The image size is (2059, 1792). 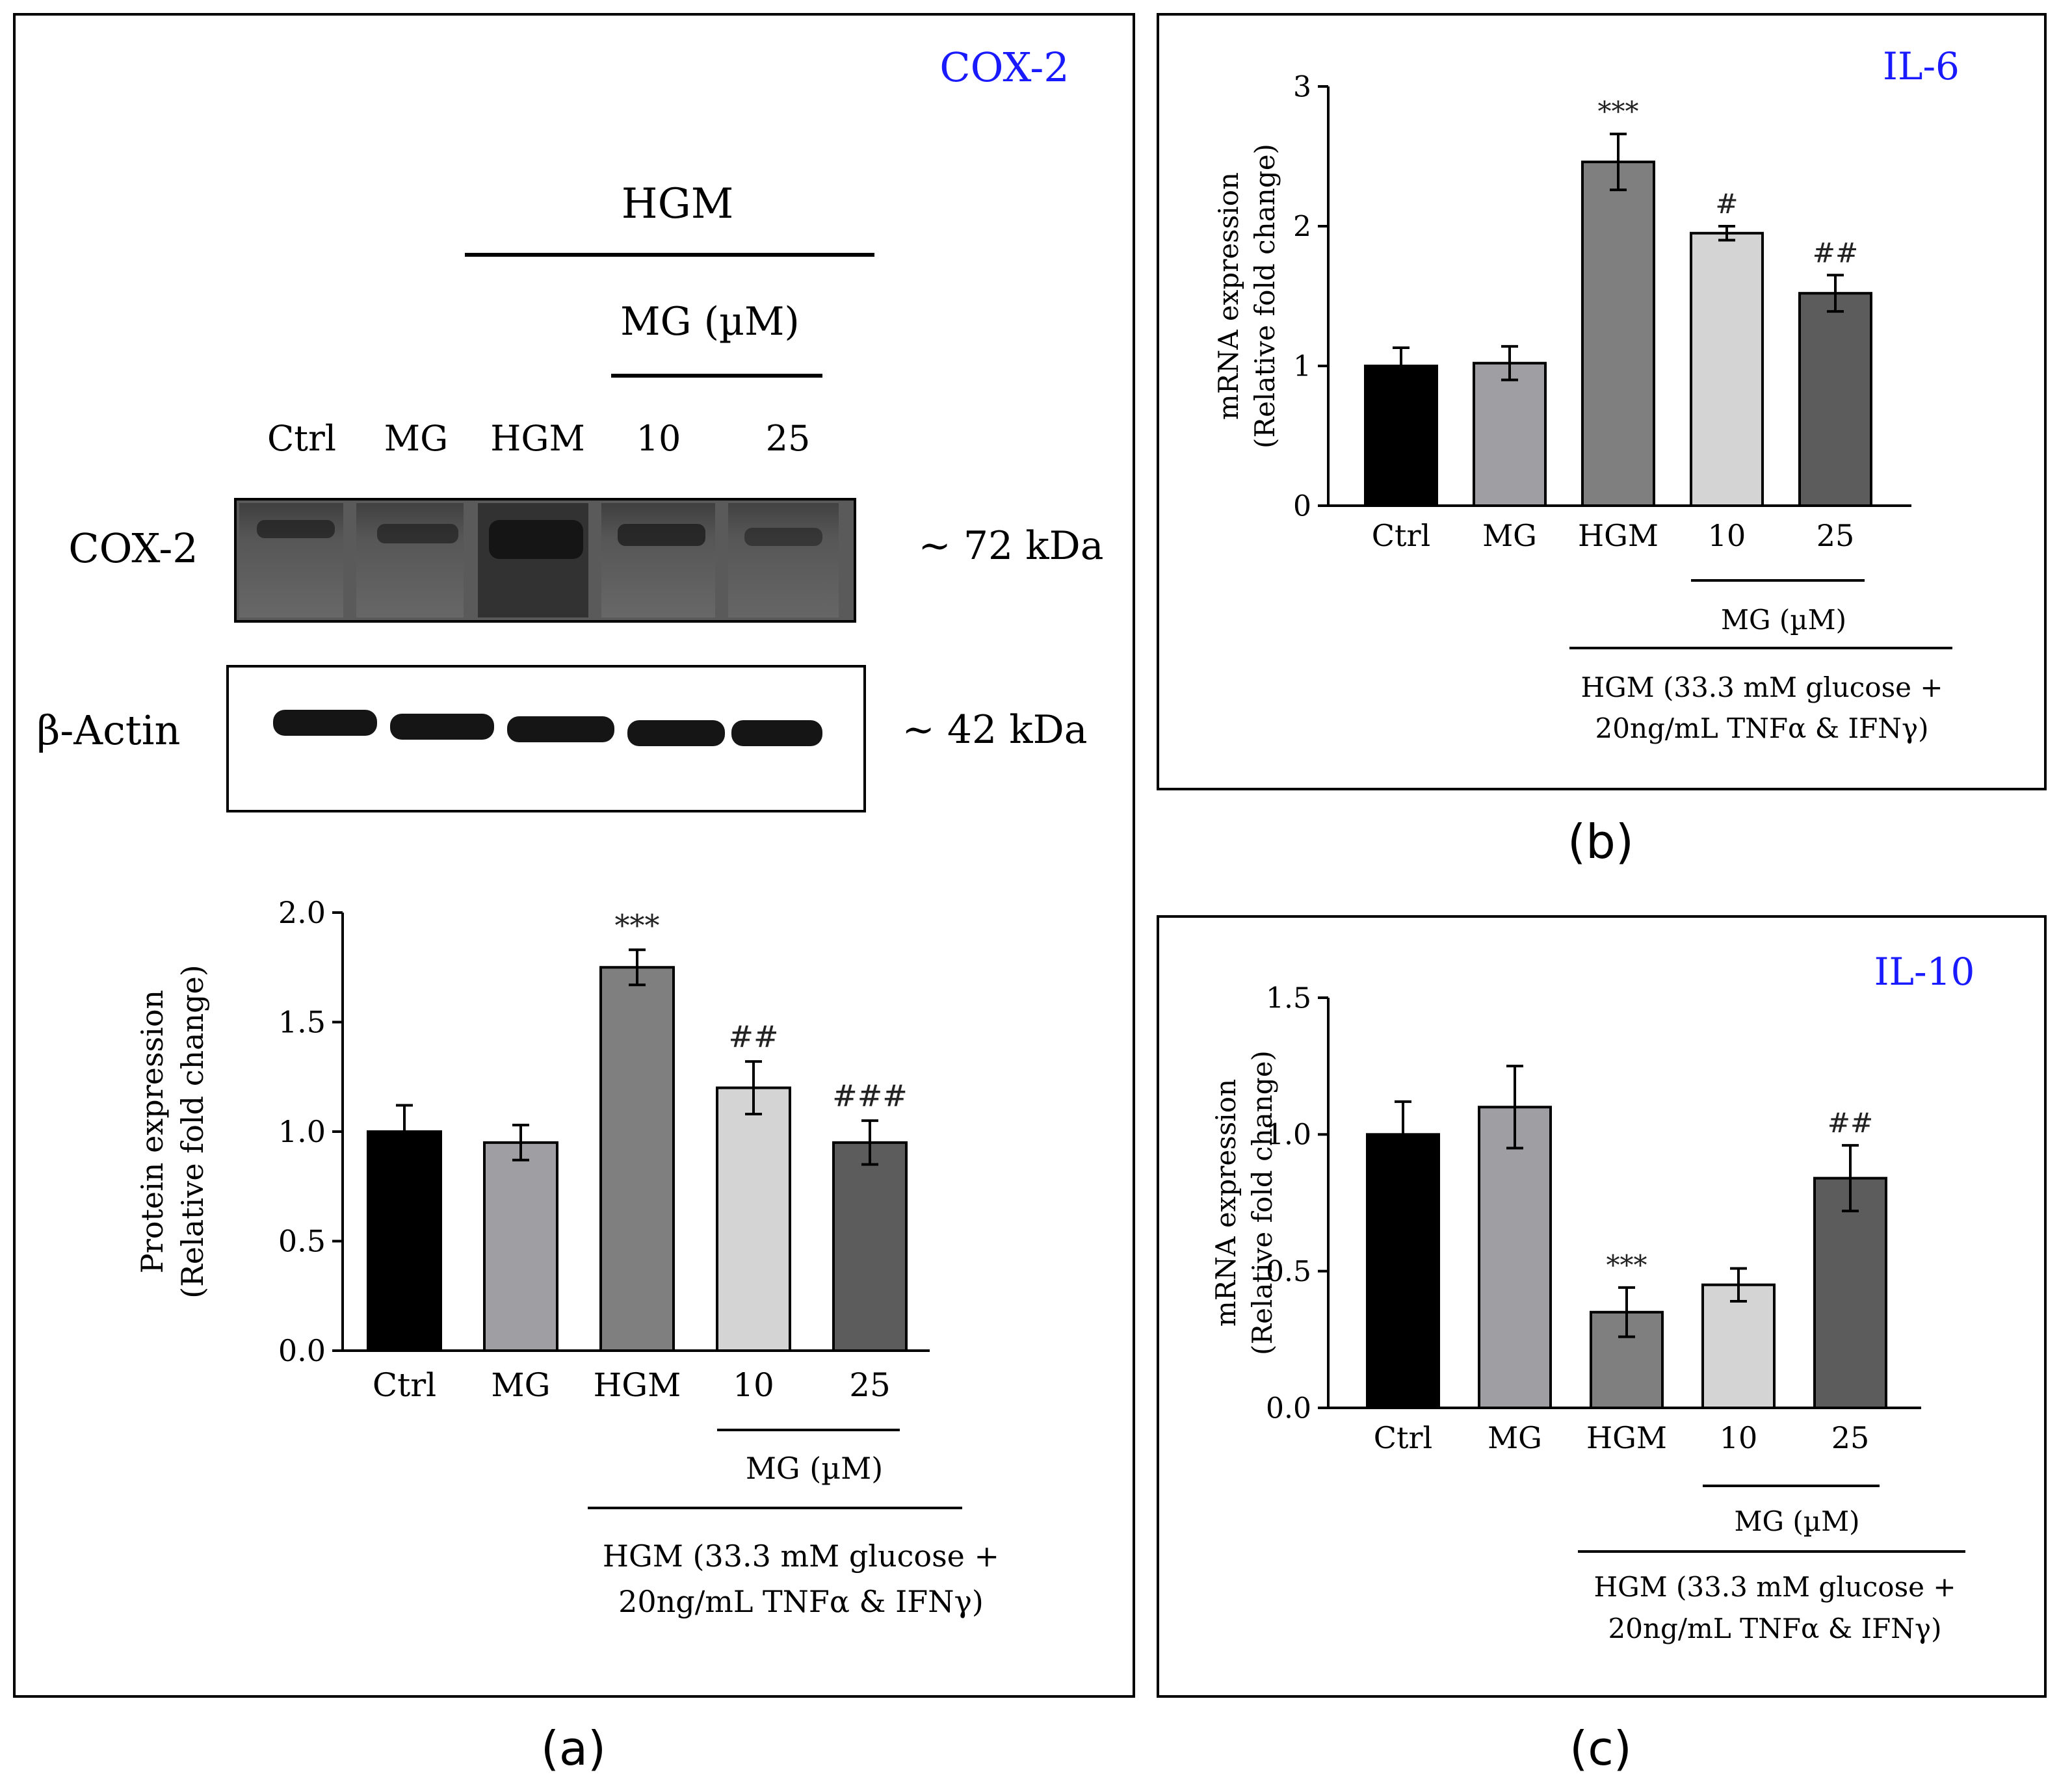 I want to click on lane-label-10: 10, so click(x=658, y=438).